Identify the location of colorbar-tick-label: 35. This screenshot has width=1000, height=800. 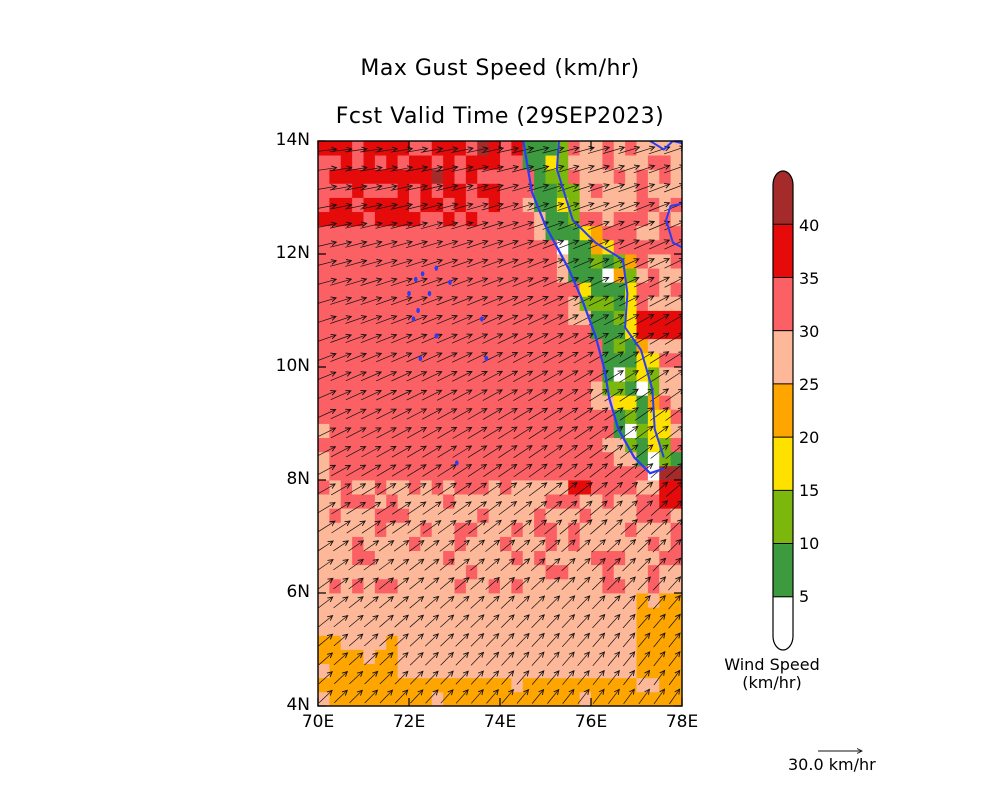
(809, 278).